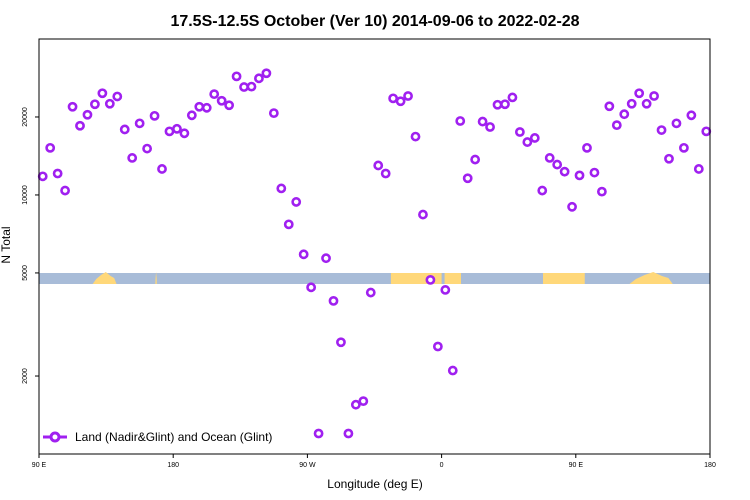  Describe the element at coordinates (374, 484) in the screenshot. I see `x-axis-label: Longitude (deg E)` at that location.